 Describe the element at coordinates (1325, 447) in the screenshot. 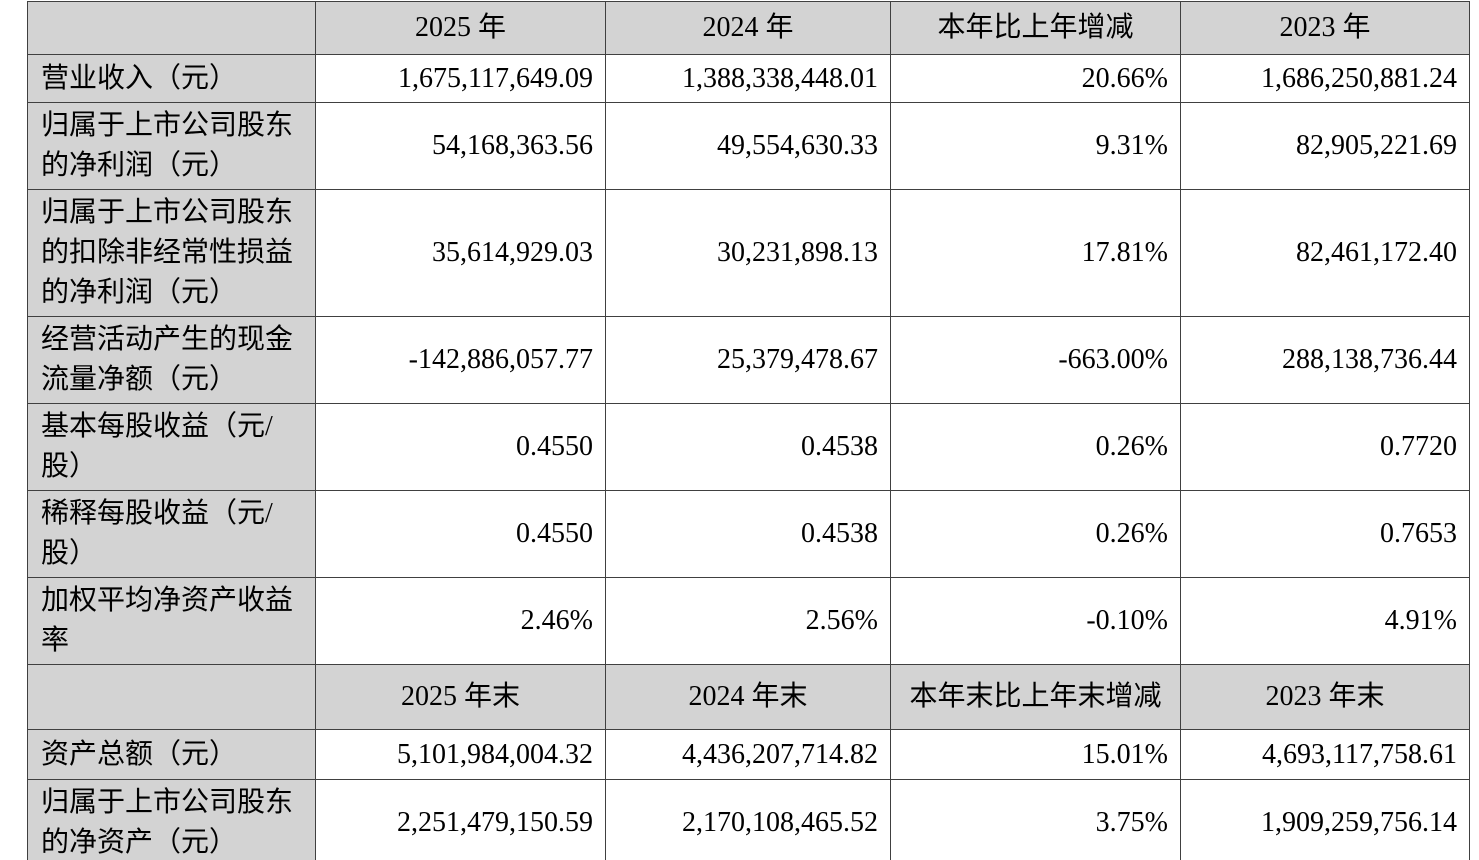

I see `cell-value: 0.7720` at that location.